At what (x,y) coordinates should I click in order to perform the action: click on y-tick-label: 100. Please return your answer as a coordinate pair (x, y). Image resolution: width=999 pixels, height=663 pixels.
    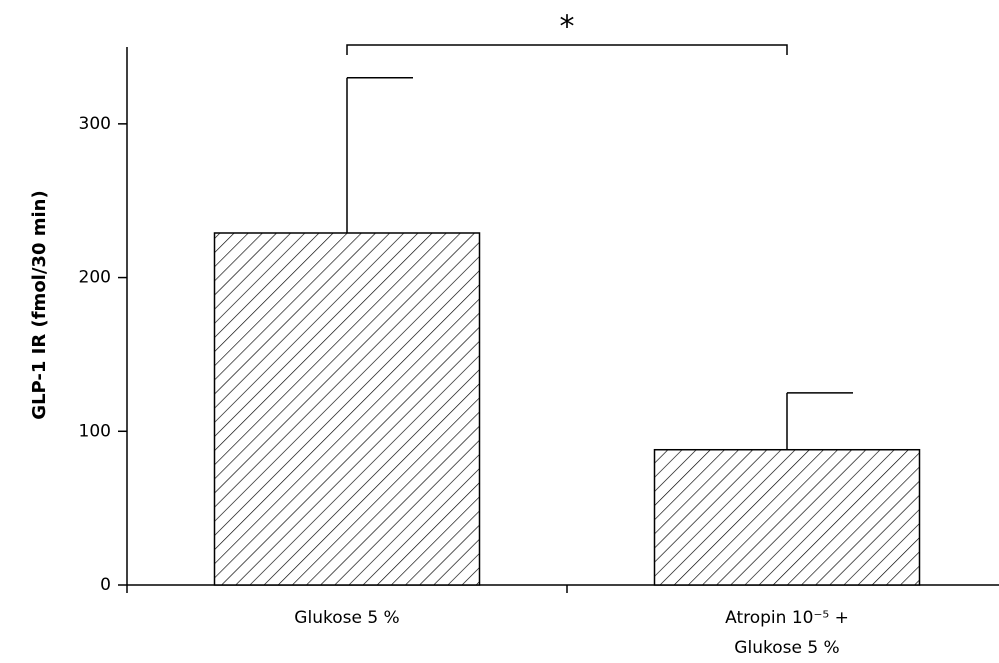
    Looking at the image, I should click on (95, 431).